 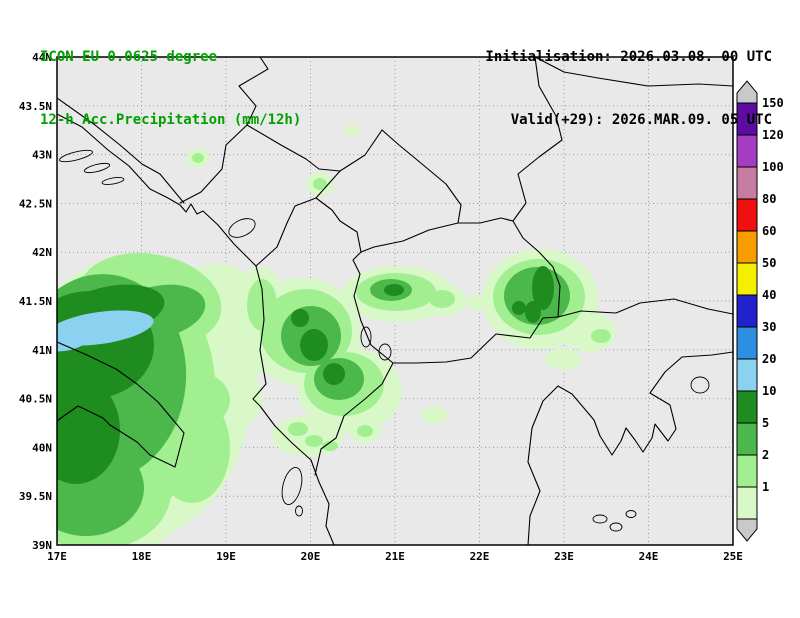 What do you see at coordinates (366, 337) in the screenshot?
I see `lake-ohrid` at bounding box center [366, 337].